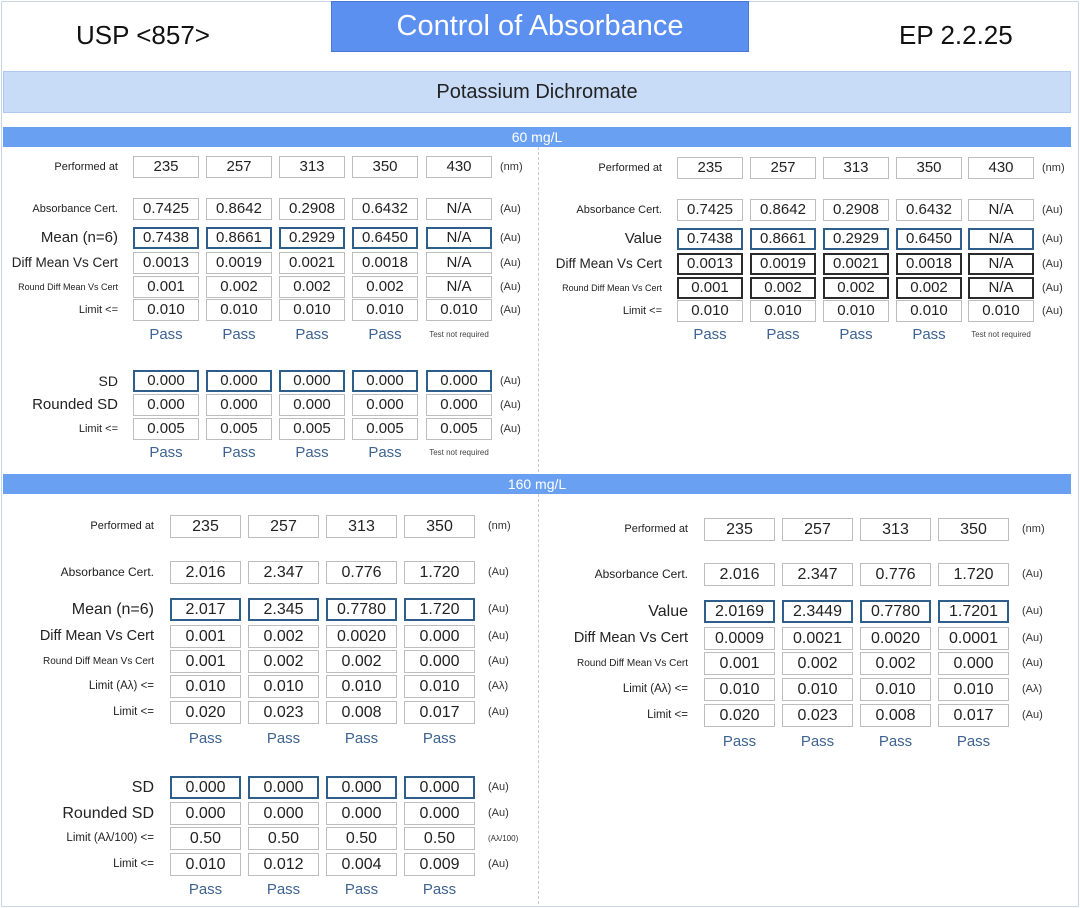 The height and width of the screenshot is (908, 1080). Describe the element at coordinates (1033, 529) in the screenshot. I see `s160-right-performed-at-unit: (nm)` at that location.